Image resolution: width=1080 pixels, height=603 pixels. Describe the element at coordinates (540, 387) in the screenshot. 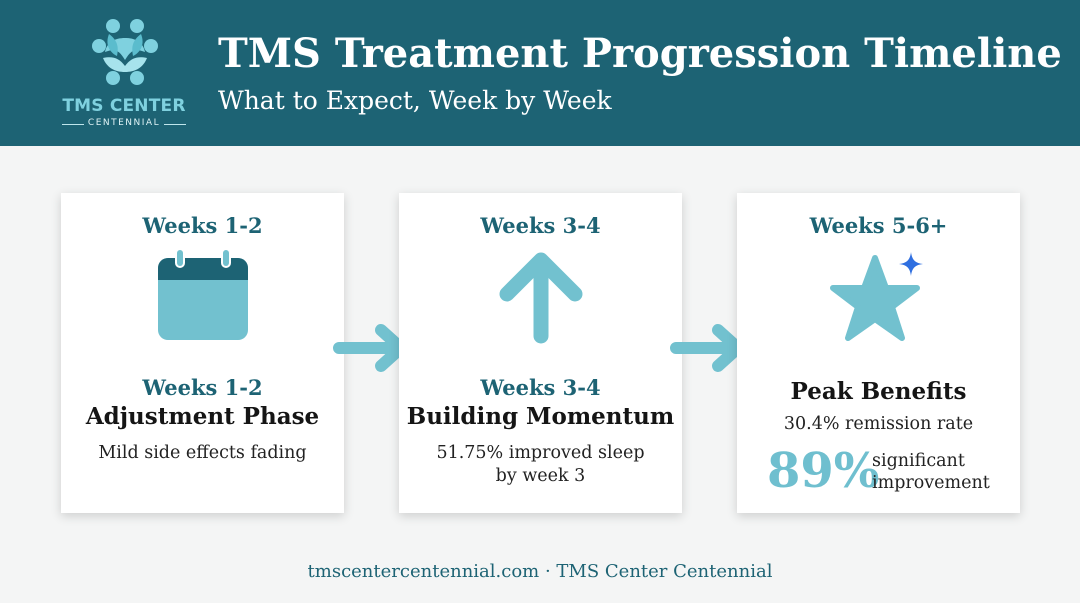

I see `card-subheading: Weeks 3-4` at that location.